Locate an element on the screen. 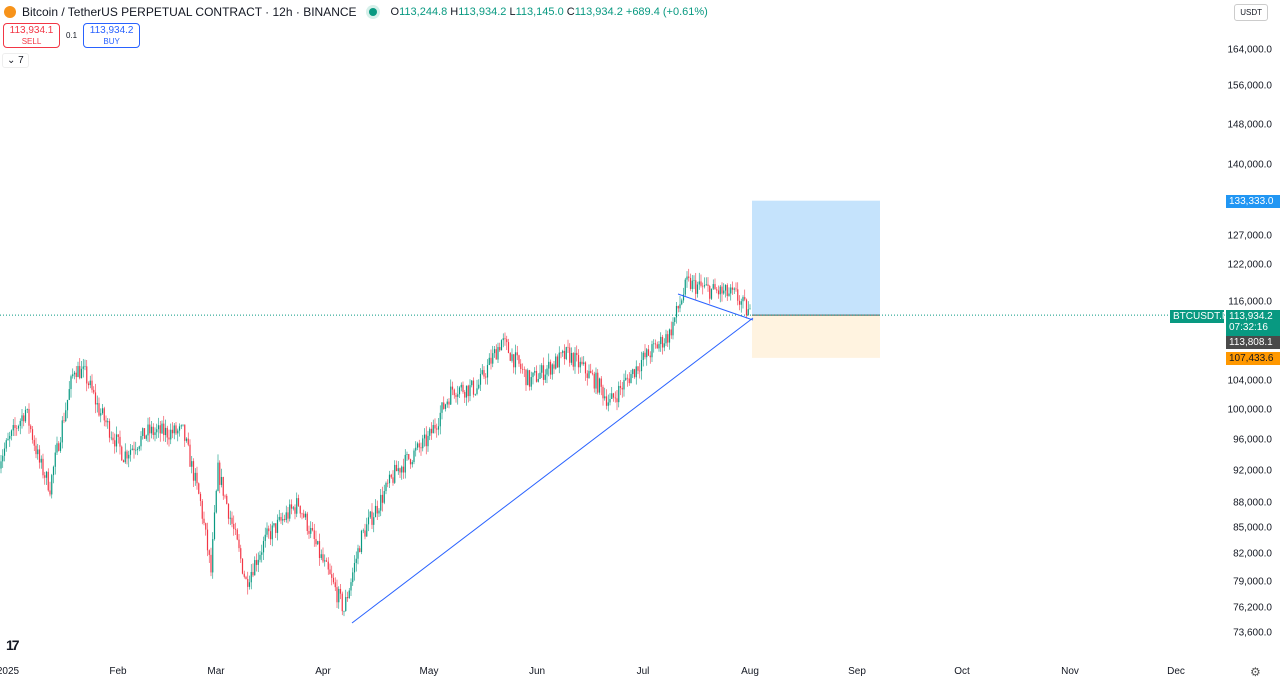 This screenshot has width=1280, height=679. gear-icon: ⚙ is located at coordinates (1255, 672).